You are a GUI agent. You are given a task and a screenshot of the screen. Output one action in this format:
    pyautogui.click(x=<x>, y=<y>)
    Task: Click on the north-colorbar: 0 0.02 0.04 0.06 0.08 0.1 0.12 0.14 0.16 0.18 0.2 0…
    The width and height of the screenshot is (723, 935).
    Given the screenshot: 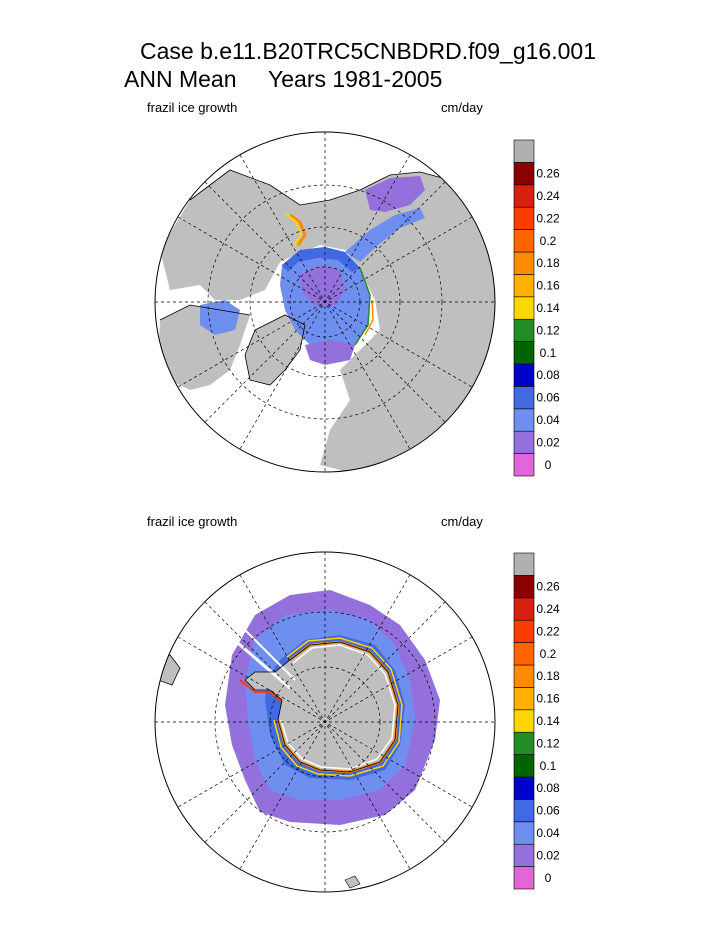 What is the action you would take?
    pyautogui.click(x=536, y=308)
    